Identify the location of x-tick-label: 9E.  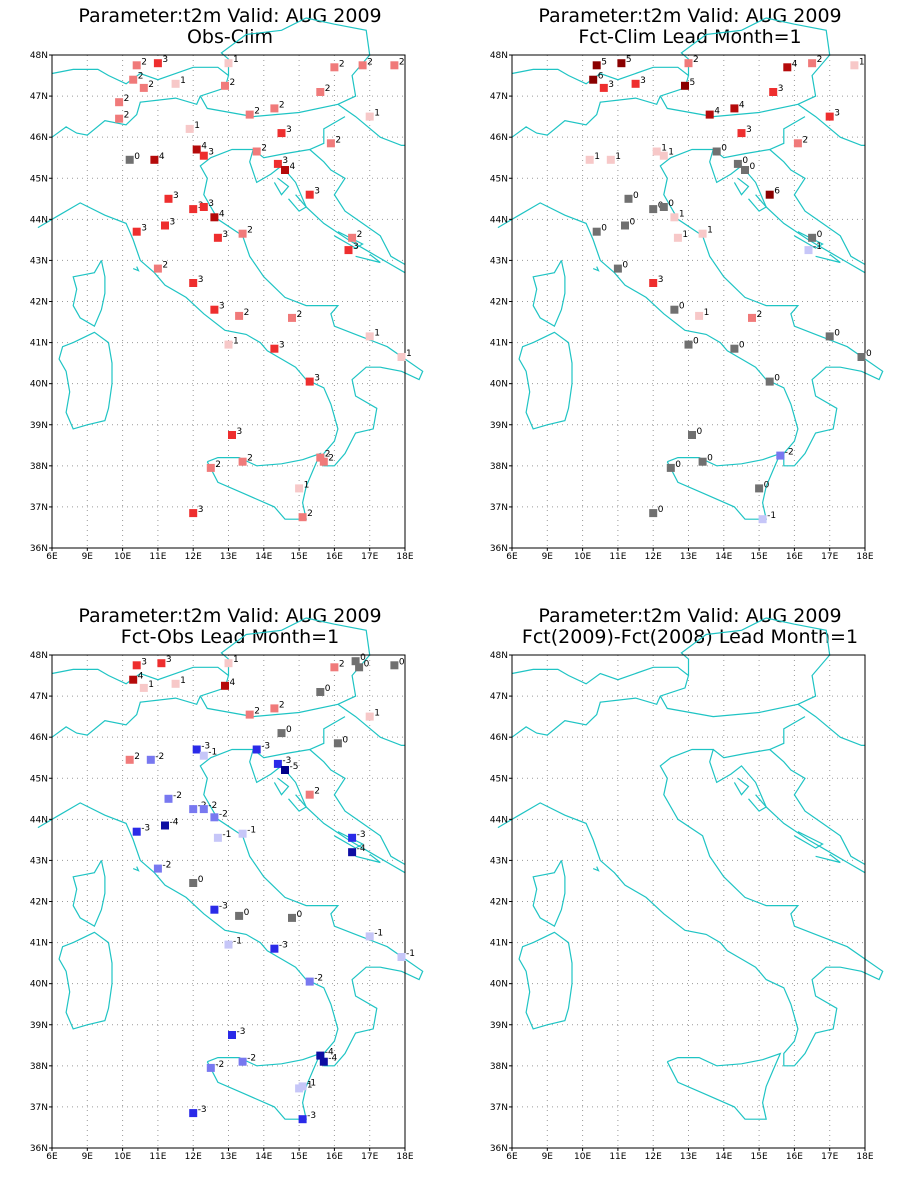
(88, 1157).